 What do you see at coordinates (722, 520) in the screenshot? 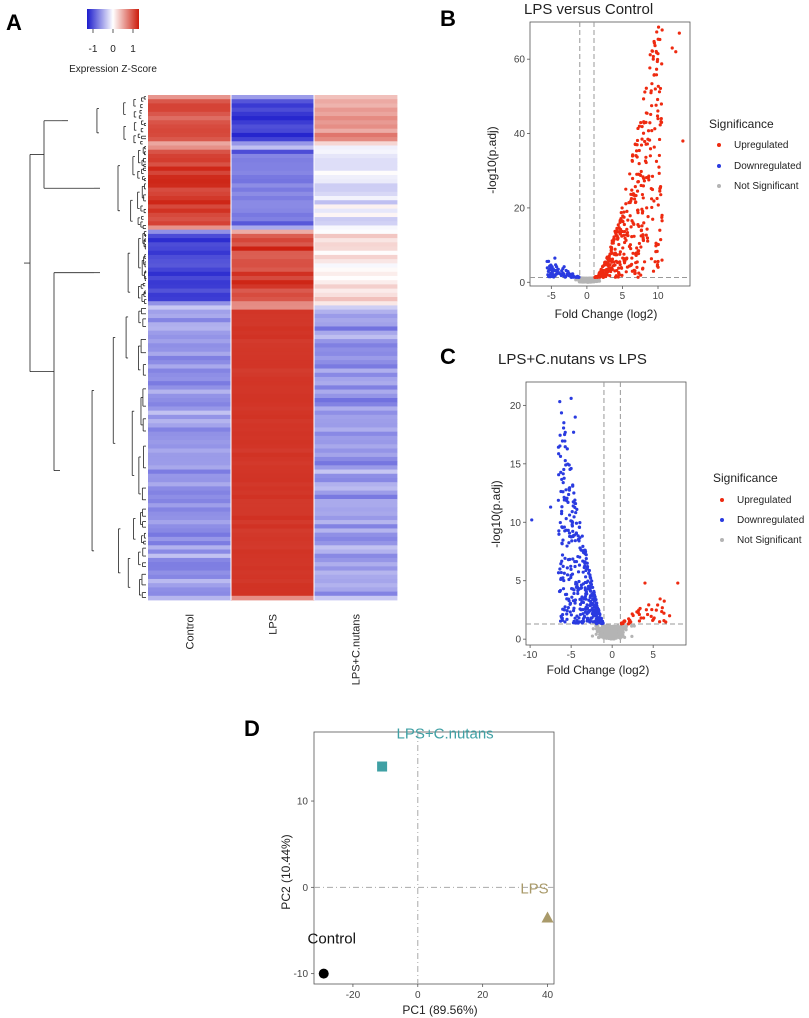
I see `legend-down-swatch` at bounding box center [722, 520].